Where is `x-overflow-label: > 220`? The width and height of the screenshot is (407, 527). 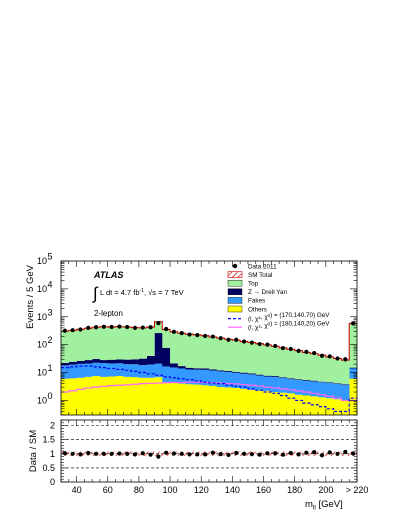 x-overflow-label: > 220 is located at coordinates (357, 490).